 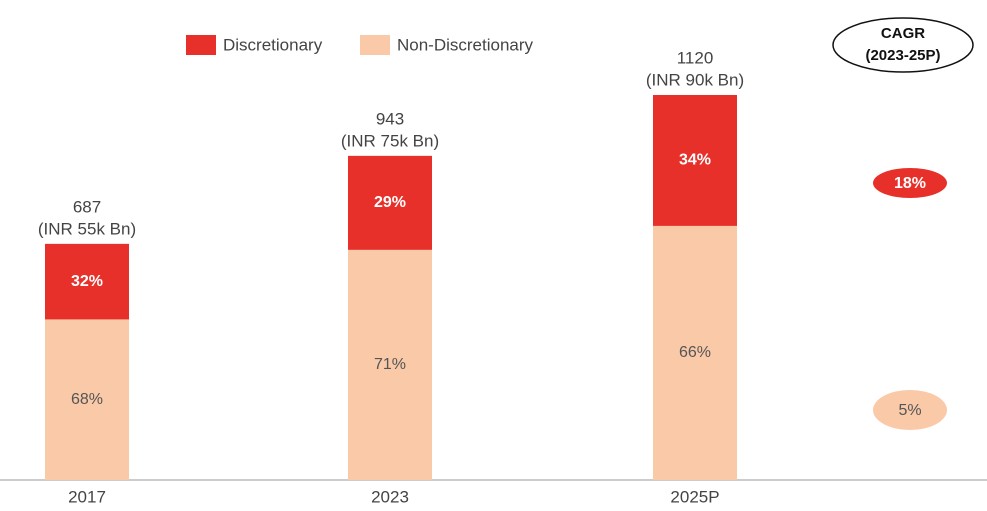 What do you see at coordinates (87, 206) in the screenshot?
I see `total-label: 687` at bounding box center [87, 206].